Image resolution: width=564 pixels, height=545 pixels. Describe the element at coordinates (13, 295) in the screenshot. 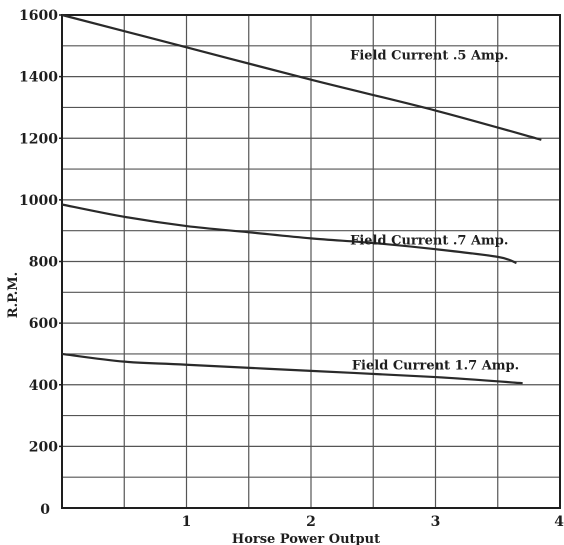

I see `y-axis-label: R.P.M.` at that location.